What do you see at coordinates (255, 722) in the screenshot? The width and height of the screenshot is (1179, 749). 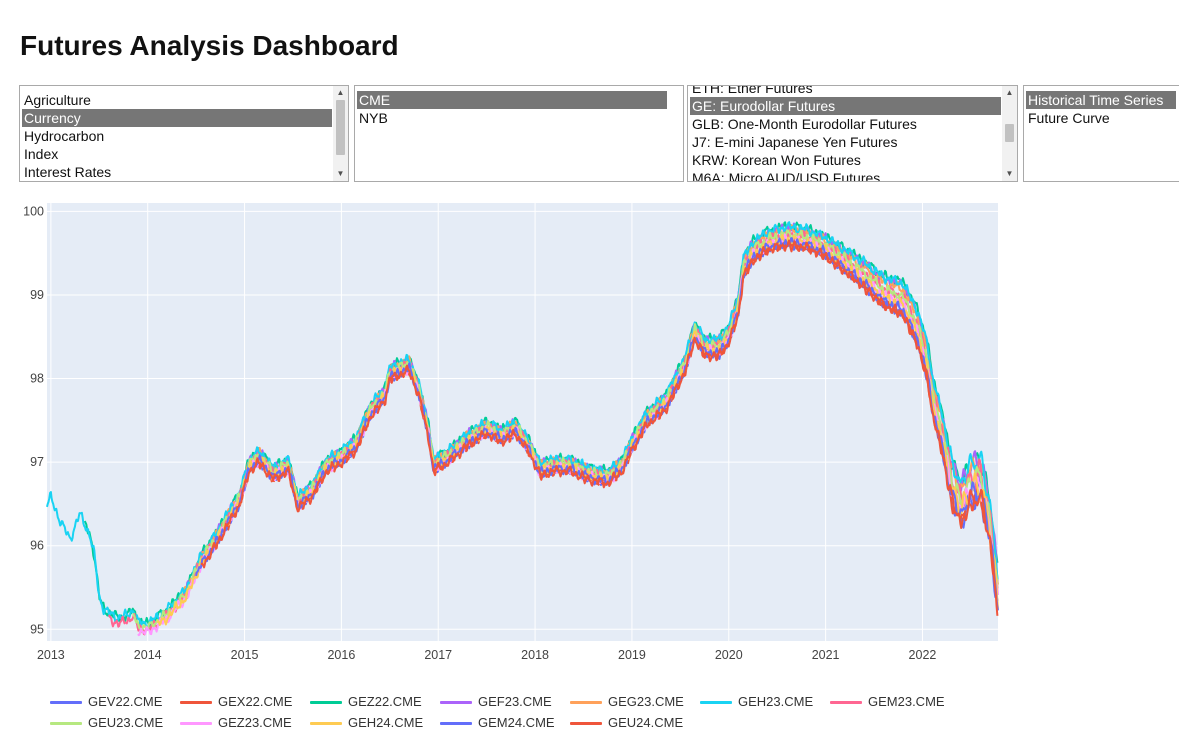 I see `legend-label: GEZ23.CME` at bounding box center [255, 722].